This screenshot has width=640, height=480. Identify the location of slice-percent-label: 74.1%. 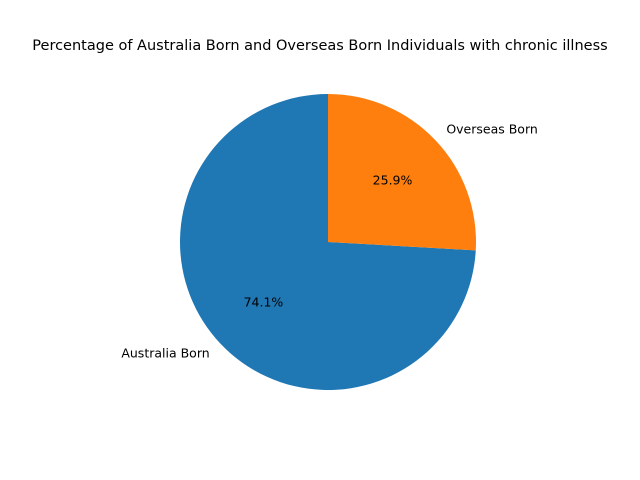
(264, 301).